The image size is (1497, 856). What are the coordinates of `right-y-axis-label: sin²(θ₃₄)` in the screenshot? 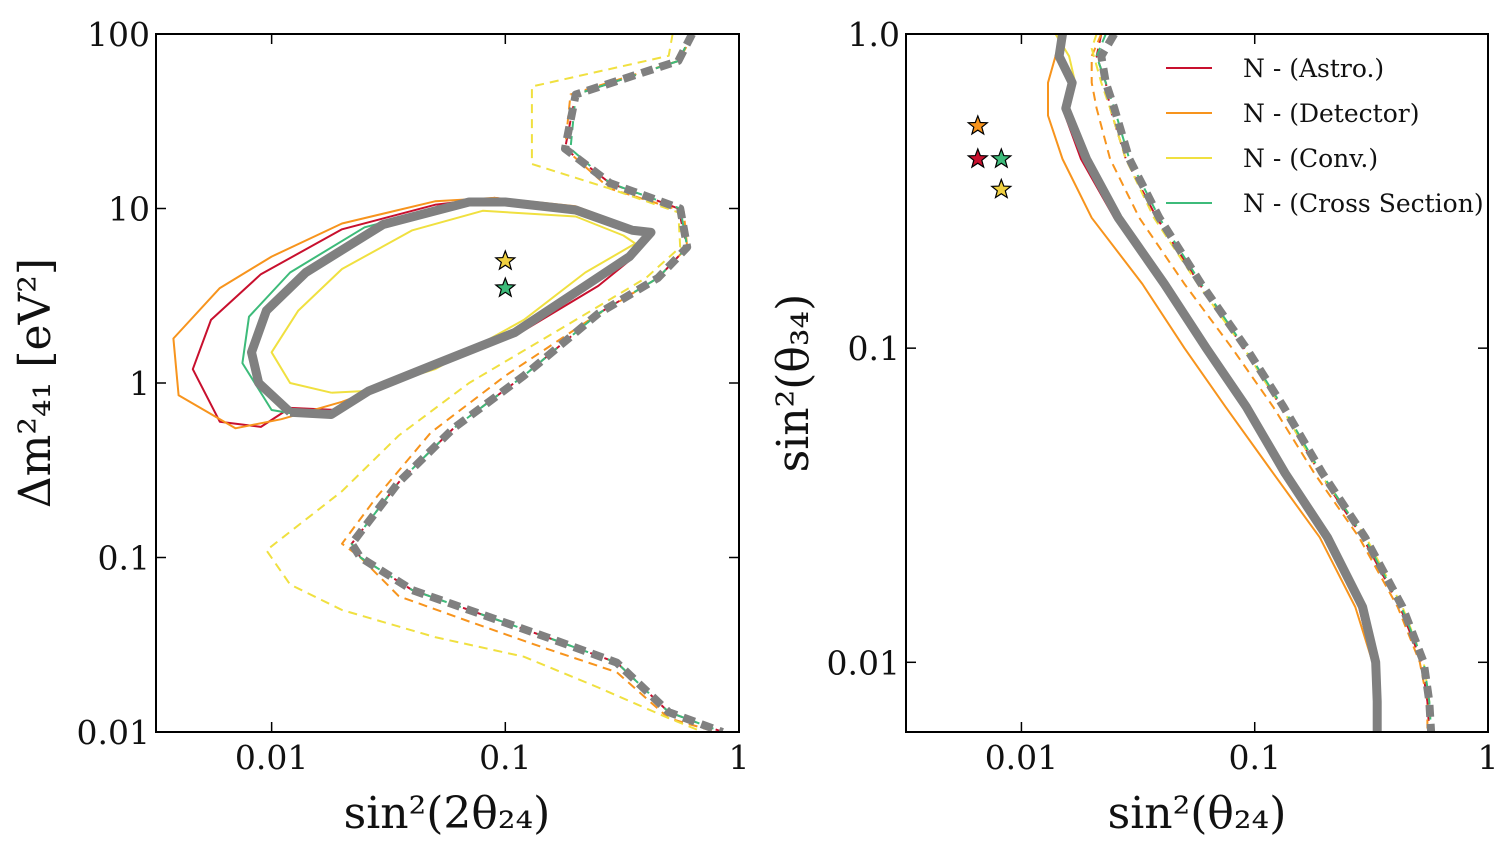 It's located at (793, 383).